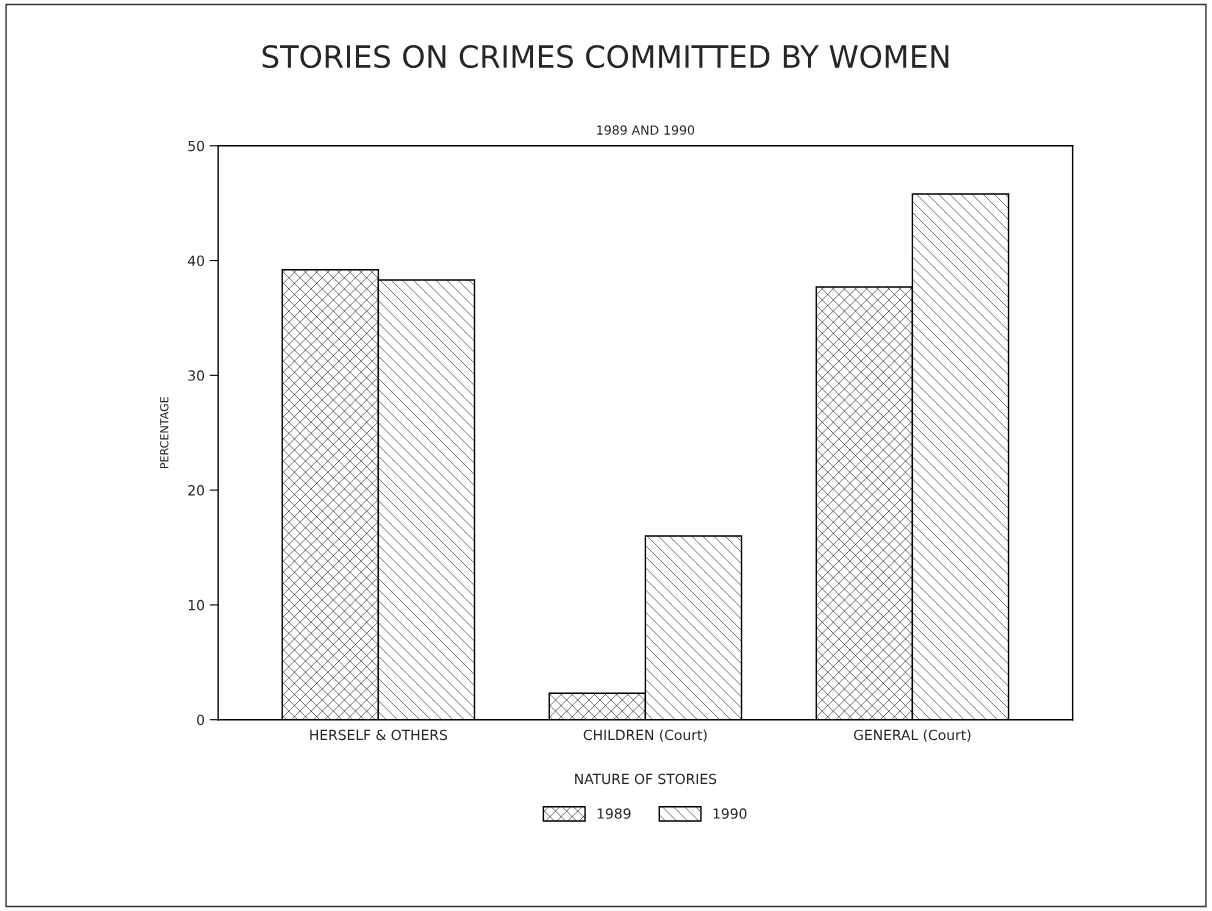 This screenshot has width=1212, height=911. What do you see at coordinates (645, 735) in the screenshot?
I see `x-tick-label: CHILDREN (Court)` at bounding box center [645, 735].